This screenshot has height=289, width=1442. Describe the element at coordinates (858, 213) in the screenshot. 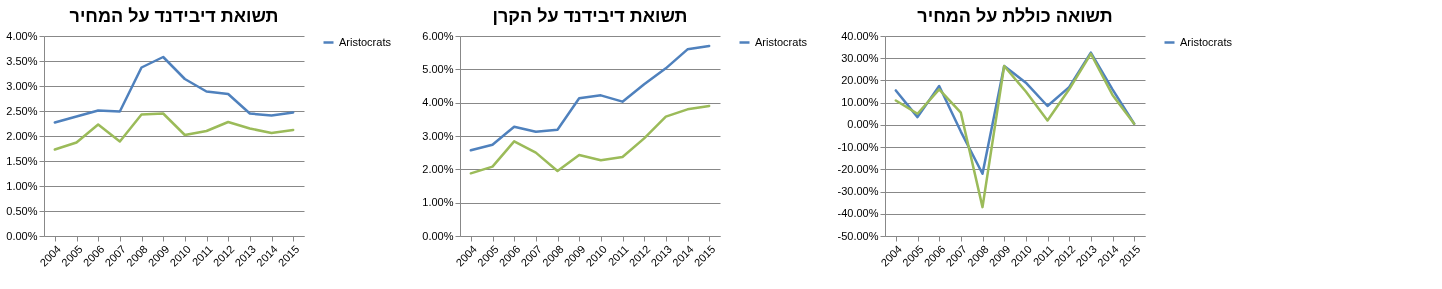

I see `y-tick-label: -40.00%` at that location.